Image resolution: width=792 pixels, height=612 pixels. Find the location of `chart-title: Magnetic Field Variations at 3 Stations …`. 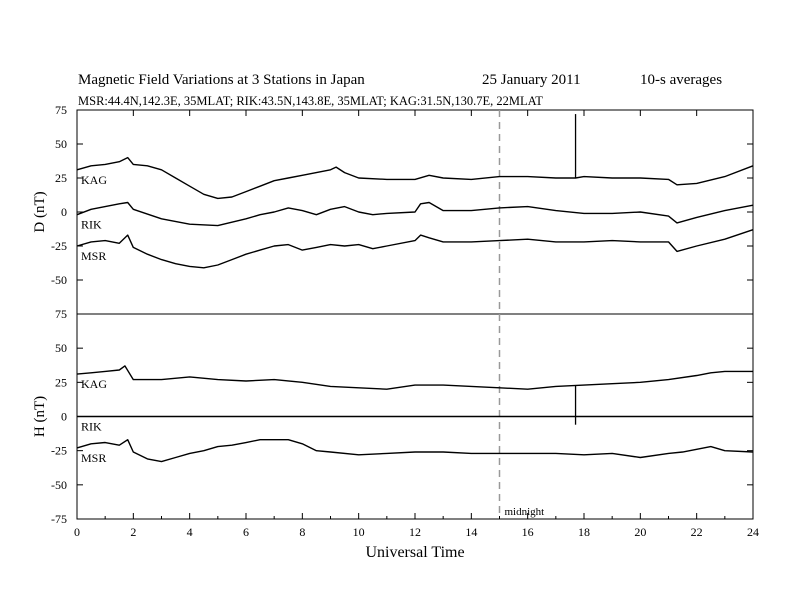

chart-title: Magnetic Field Variations at 3 Stations … is located at coordinates (221, 80).